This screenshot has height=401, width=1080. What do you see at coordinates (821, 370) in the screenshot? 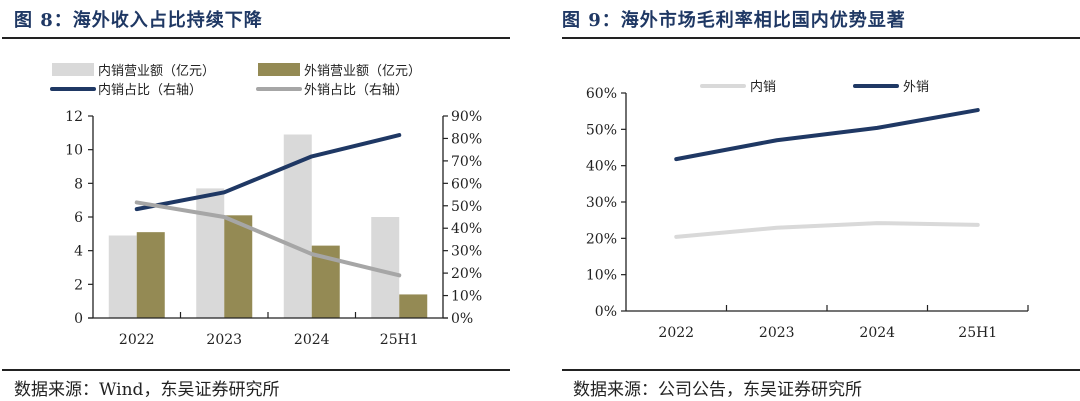
I see `figure-9-bottom-rule` at bounding box center [821, 370].